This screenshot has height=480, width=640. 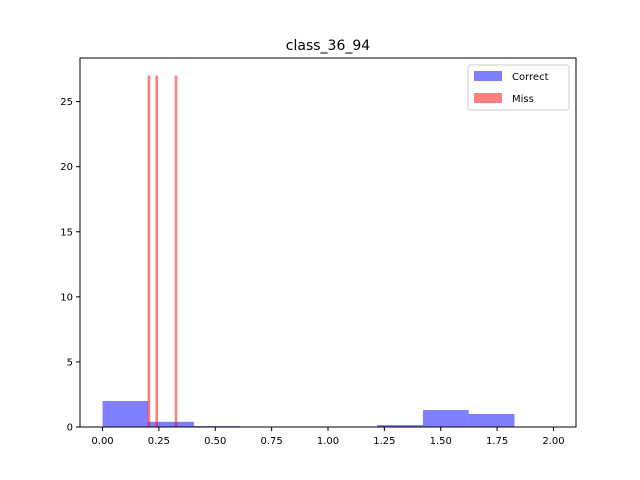 What do you see at coordinates (497, 441) in the screenshot?
I see `x-tick-label: 1.75` at bounding box center [497, 441].